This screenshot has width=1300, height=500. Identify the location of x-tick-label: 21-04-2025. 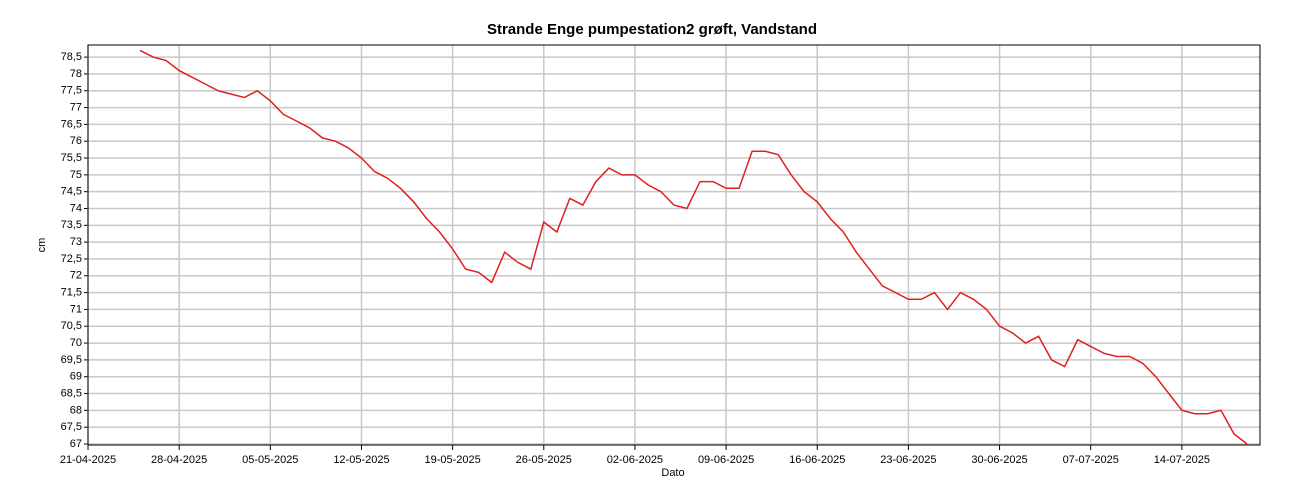
(88, 460).